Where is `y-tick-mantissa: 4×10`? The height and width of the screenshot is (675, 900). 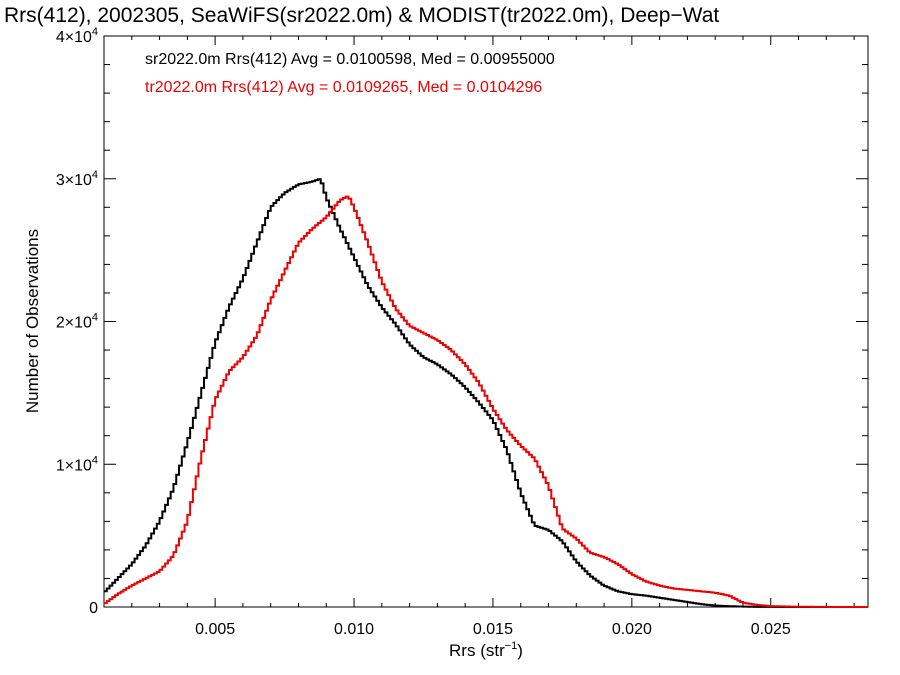 y-tick-mantissa: 4×10 is located at coordinates (74, 37).